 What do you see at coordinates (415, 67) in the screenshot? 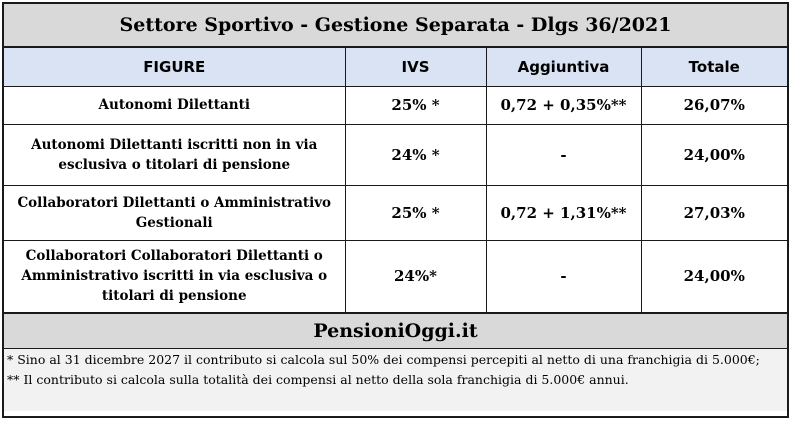
I see `header-ivs: IVS` at bounding box center [415, 67].